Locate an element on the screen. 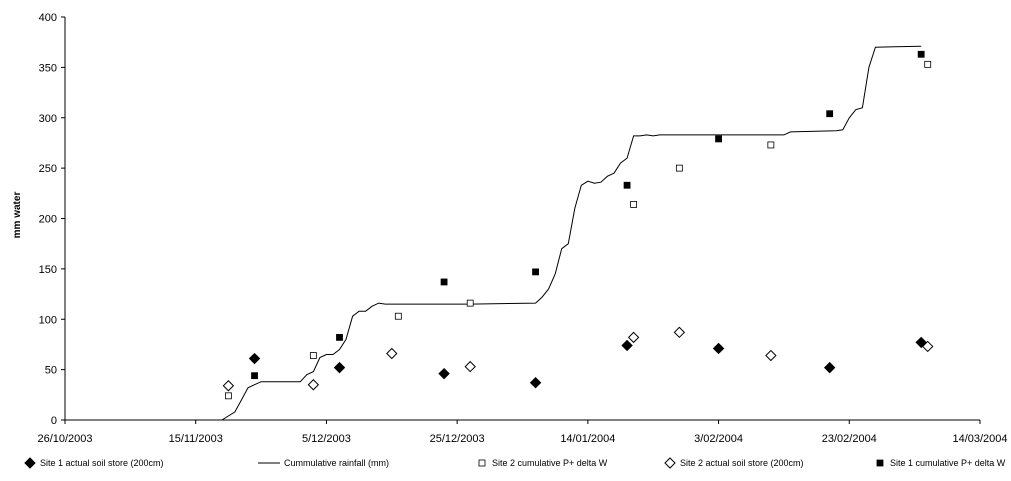  y-tick-label: 50 is located at coordinates (51, 371).